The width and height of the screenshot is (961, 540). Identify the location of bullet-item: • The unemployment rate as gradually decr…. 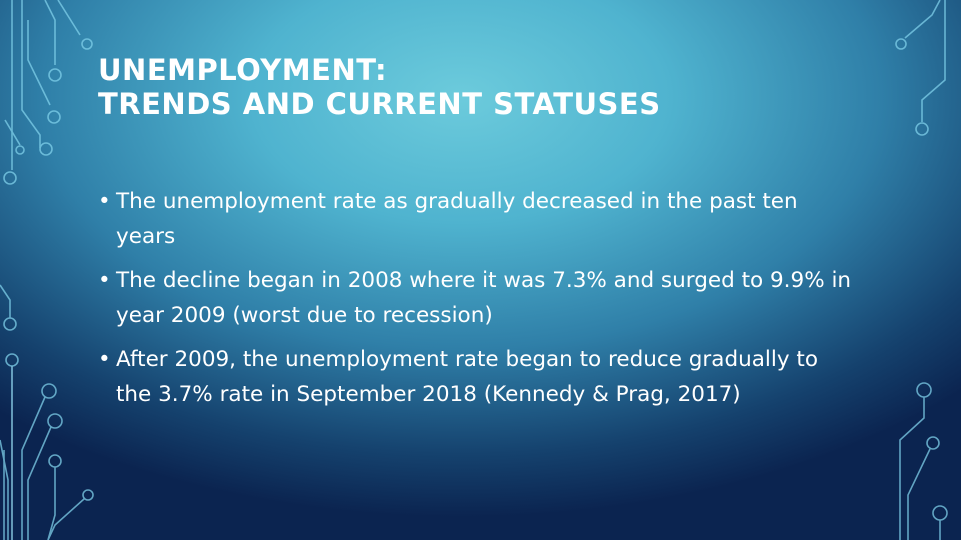
(478, 219).